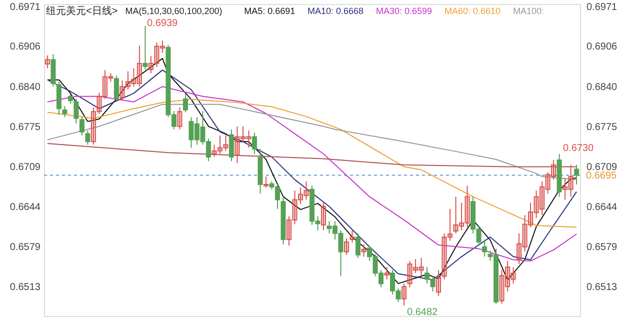 The width and height of the screenshot is (640, 320). What do you see at coordinates (25, 288) in the screenshot?
I see `y-tick-label: 0.6513` at bounding box center [25, 288].